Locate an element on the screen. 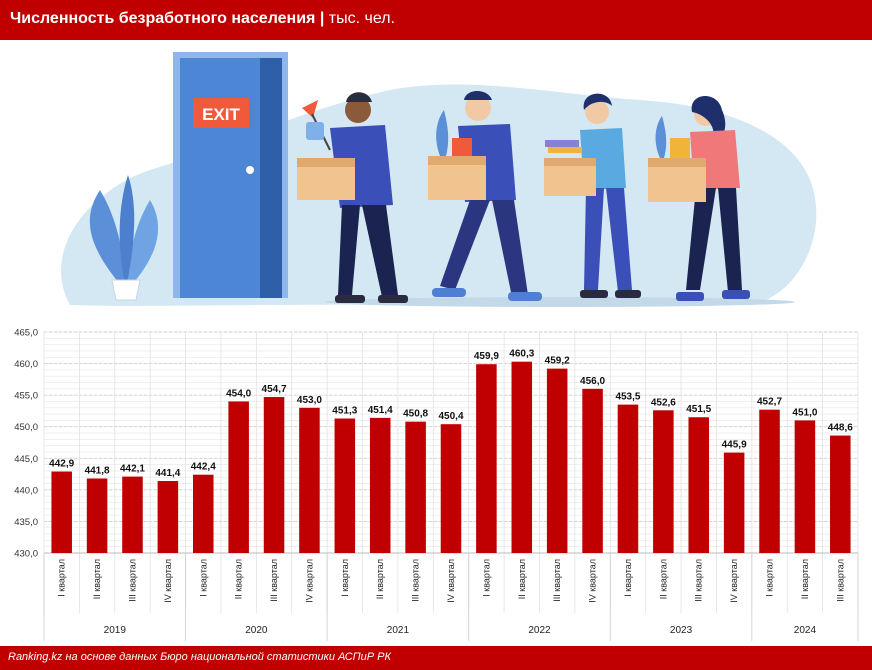  year-label: 2023 is located at coordinates (681, 630).